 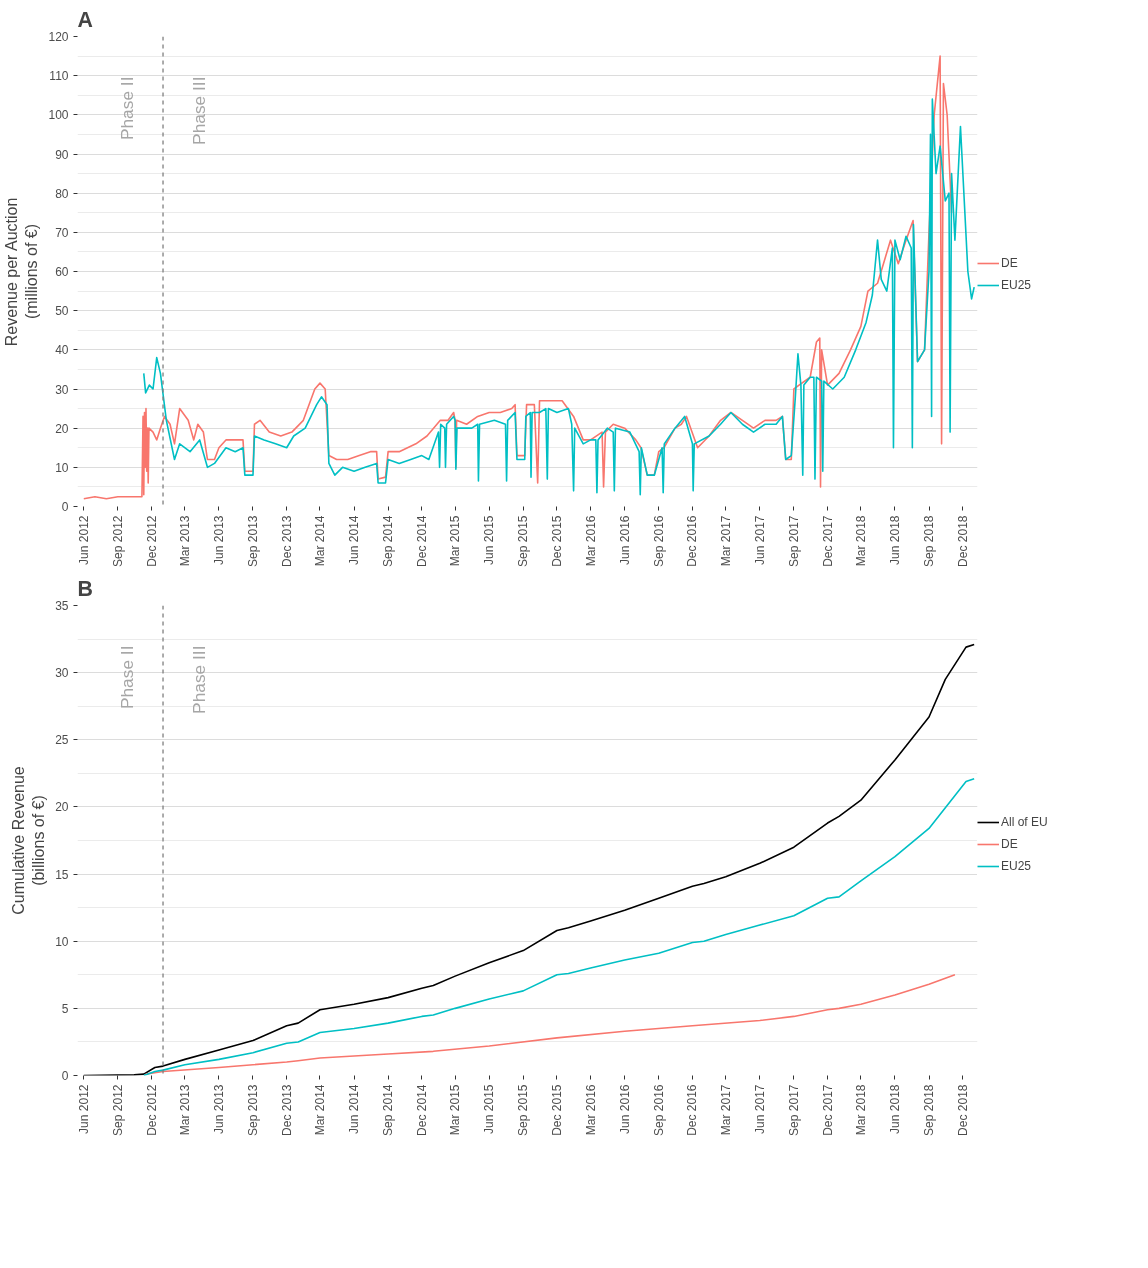 What do you see at coordinates (62, 606) in the screenshot?
I see `y-tick-label: 35` at bounding box center [62, 606].